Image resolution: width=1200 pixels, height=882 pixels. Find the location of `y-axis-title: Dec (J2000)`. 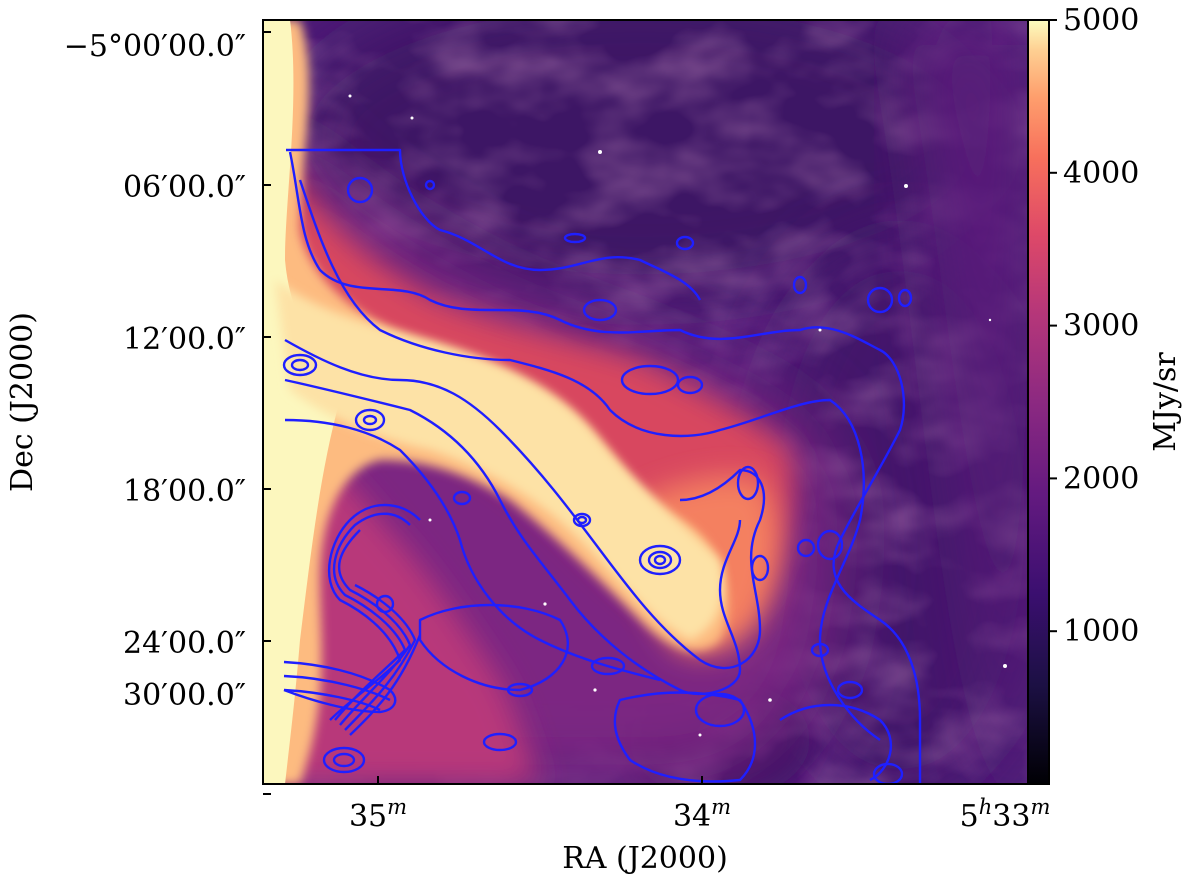

y-axis-title: Dec (J2000) is located at coordinates (22, 402).